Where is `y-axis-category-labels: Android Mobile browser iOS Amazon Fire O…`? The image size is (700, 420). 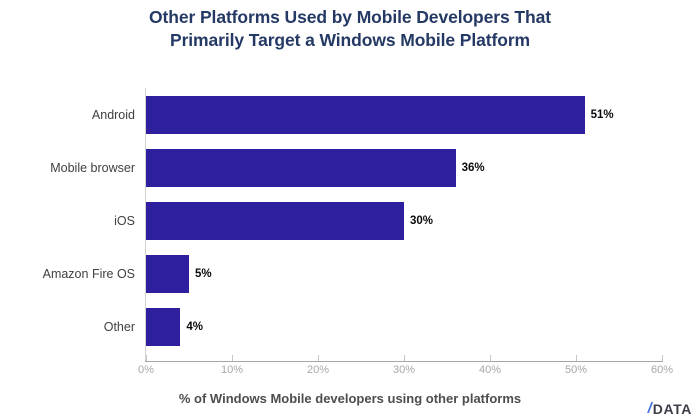 y-axis-category-labels: Android Mobile browser iOS Amazon Fire O… is located at coordinates (67, 225).